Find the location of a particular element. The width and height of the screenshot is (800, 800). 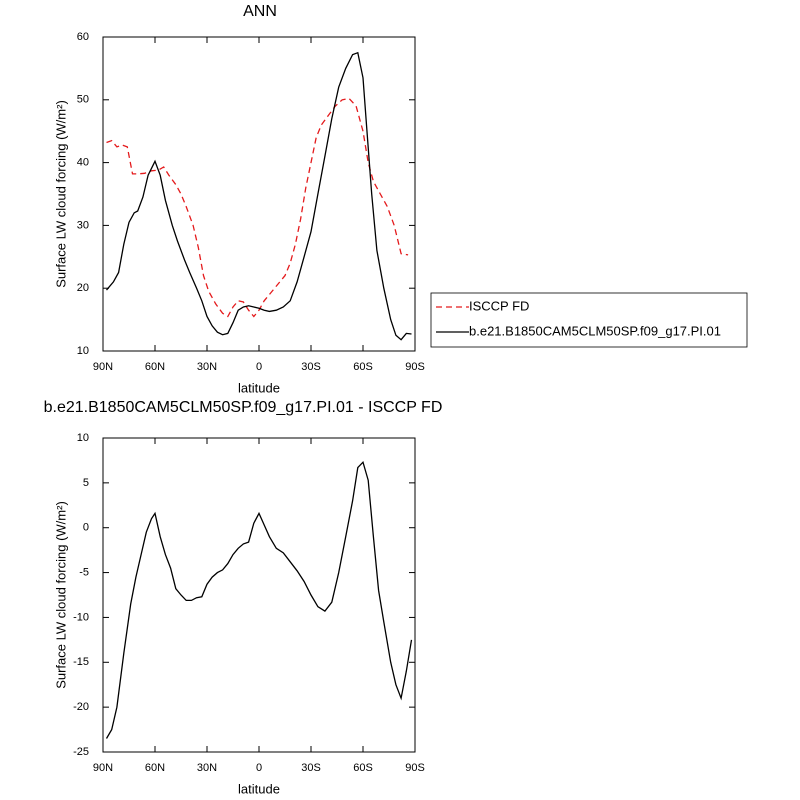

y-tick-label: 60 is located at coordinates (83, 37).